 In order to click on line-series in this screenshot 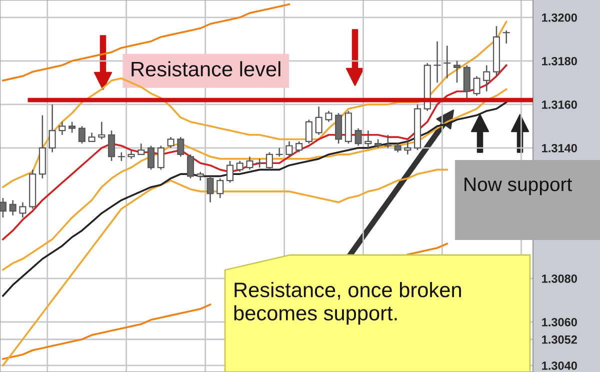, I will do `click(146, 42)`.